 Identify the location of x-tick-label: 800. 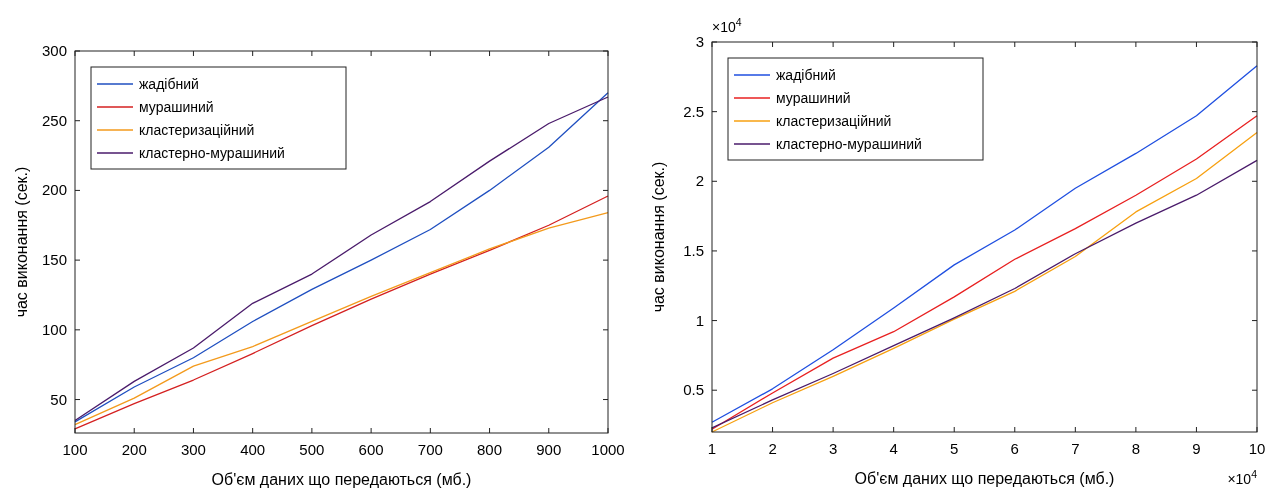
(490, 449).